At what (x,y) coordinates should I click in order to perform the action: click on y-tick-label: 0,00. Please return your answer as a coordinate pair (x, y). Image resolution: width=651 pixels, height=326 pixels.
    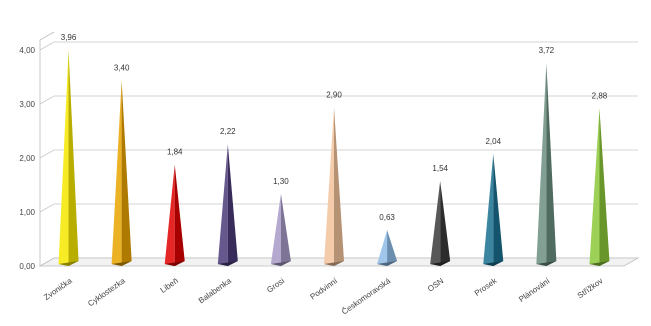
    Looking at the image, I should click on (27, 266).